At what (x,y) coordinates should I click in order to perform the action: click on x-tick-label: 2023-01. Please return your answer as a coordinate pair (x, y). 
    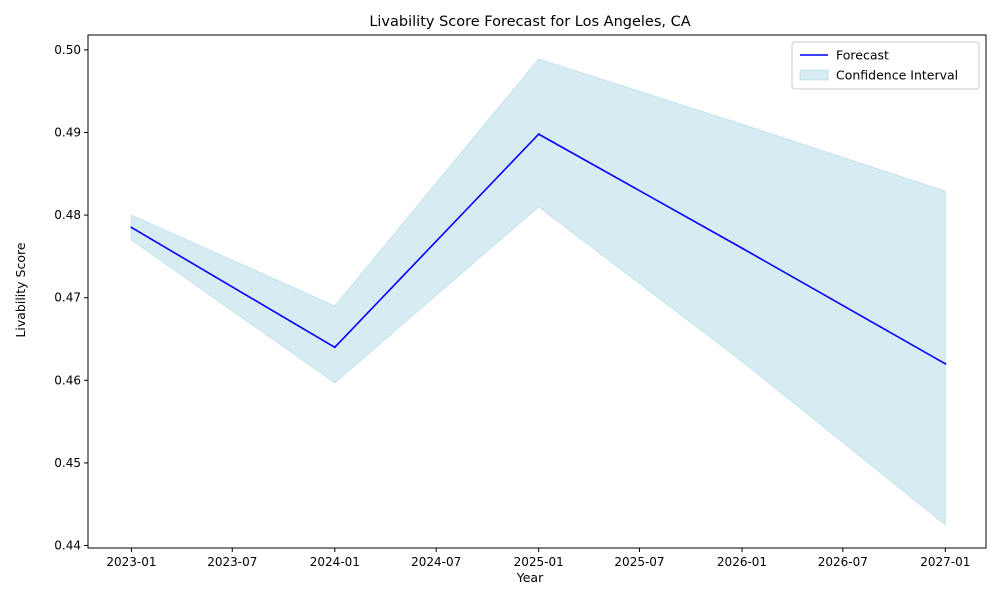
    Looking at the image, I should click on (131, 562).